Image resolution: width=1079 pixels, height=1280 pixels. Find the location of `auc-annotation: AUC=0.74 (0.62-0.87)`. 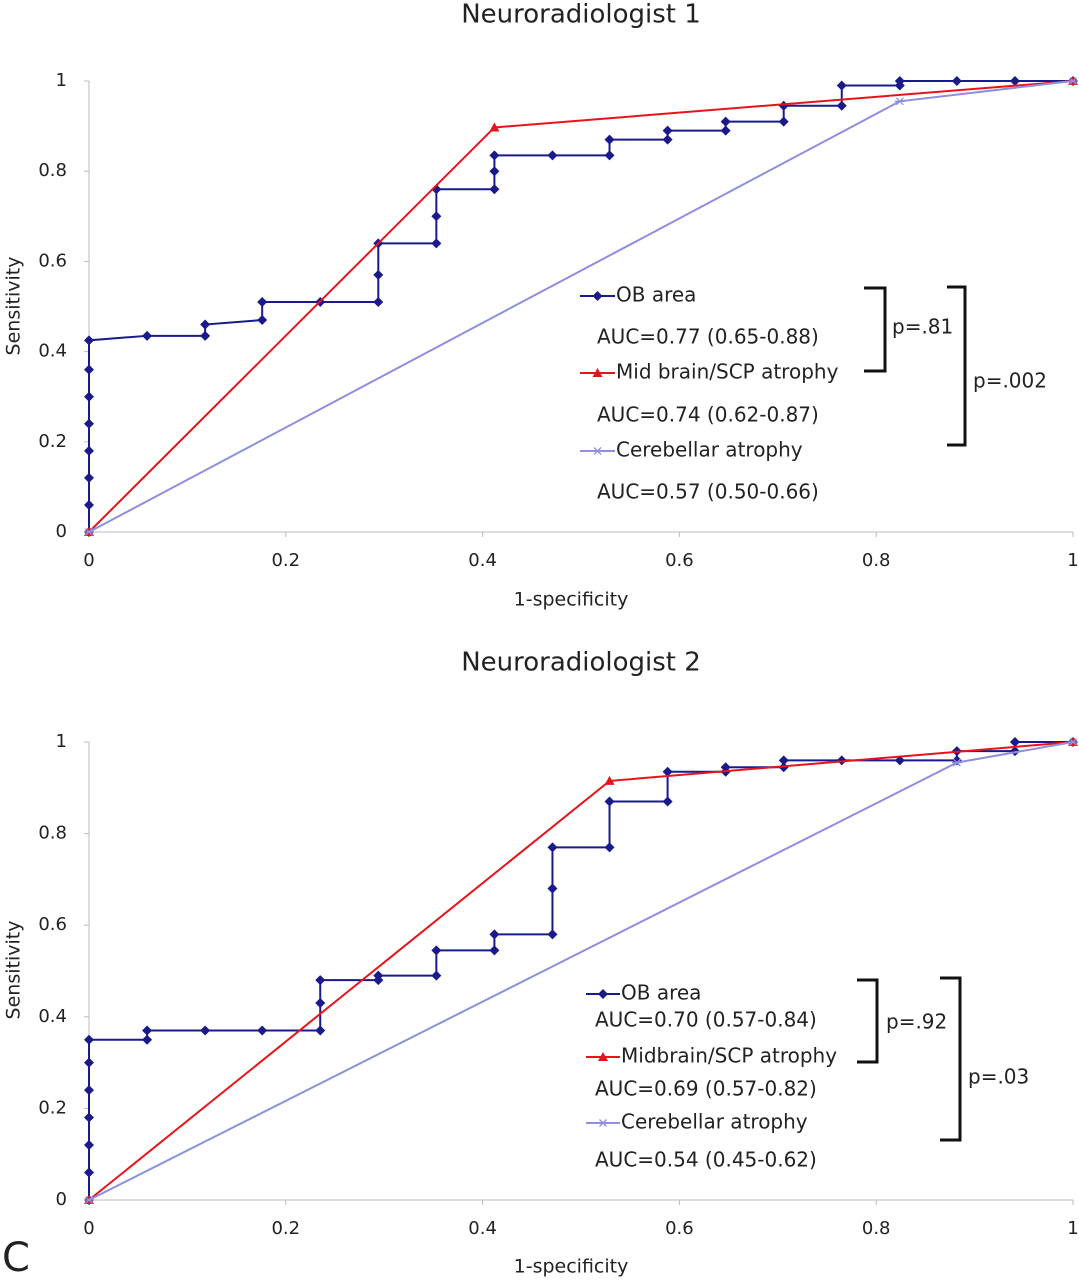

auc-annotation: AUC=0.74 (0.62-0.87) is located at coordinates (708, 415).